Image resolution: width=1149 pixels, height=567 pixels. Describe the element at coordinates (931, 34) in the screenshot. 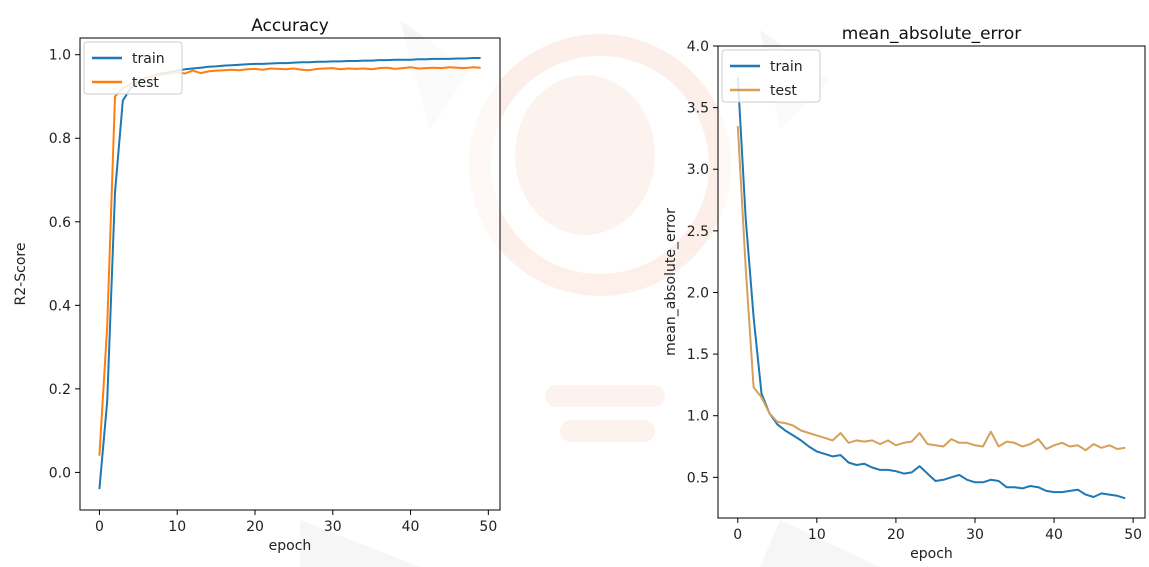

I see `chart-title: mean_absolute_error` at that location.